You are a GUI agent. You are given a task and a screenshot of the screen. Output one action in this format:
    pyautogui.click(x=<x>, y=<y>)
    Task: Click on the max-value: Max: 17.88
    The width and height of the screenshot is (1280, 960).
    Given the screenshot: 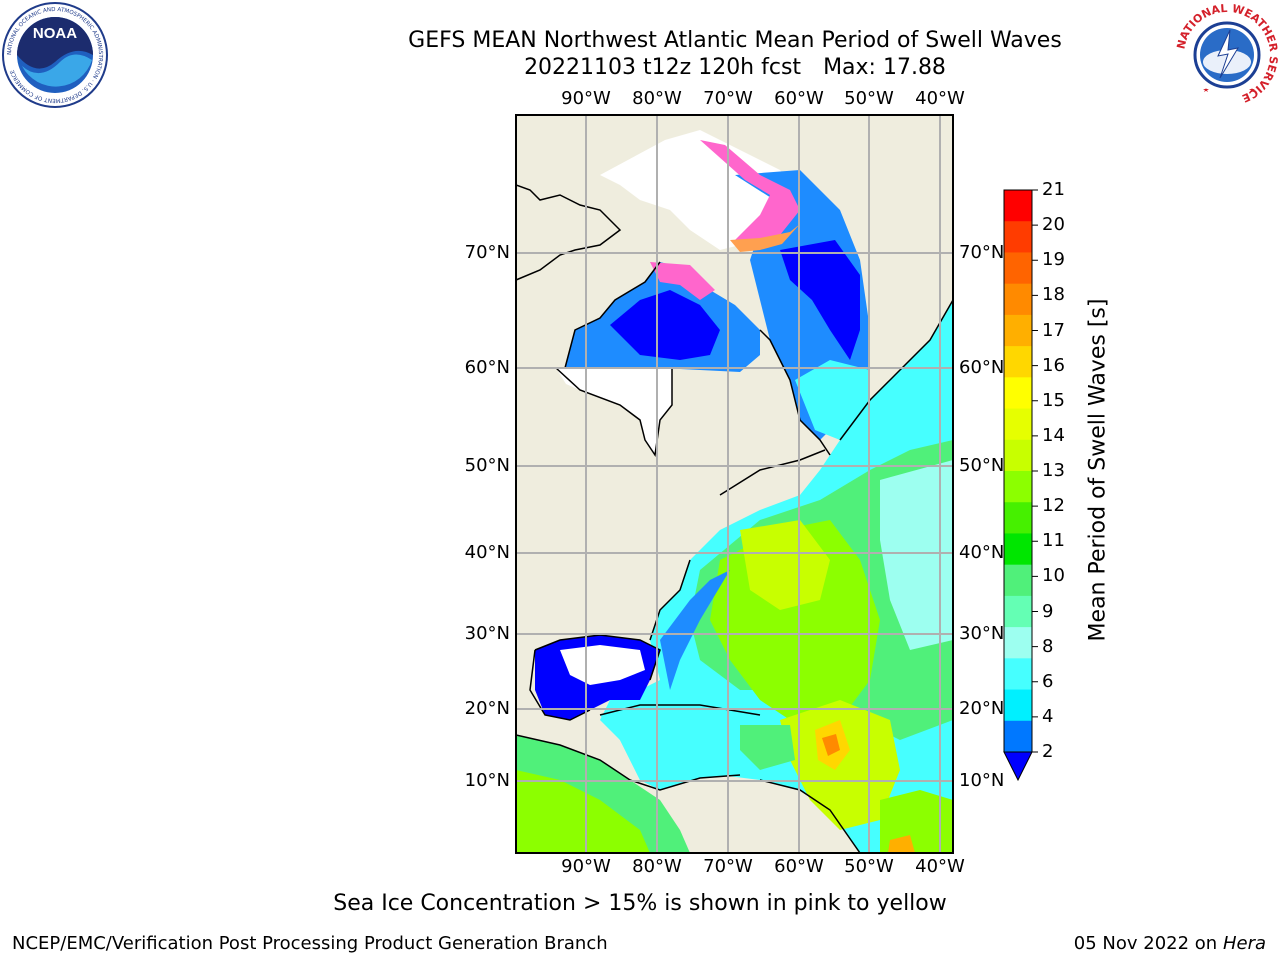 What is the action you would take?
    pyautogui.click(x=884, y=67)
    